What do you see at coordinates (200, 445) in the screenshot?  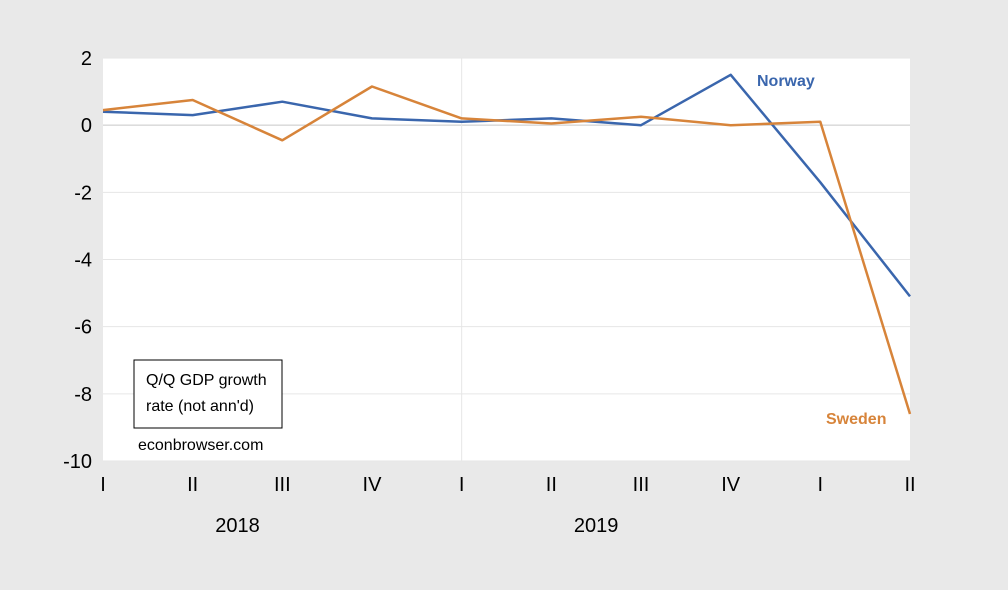 I see `source-label: econbrowser.com` at bounding box center [200, 445].